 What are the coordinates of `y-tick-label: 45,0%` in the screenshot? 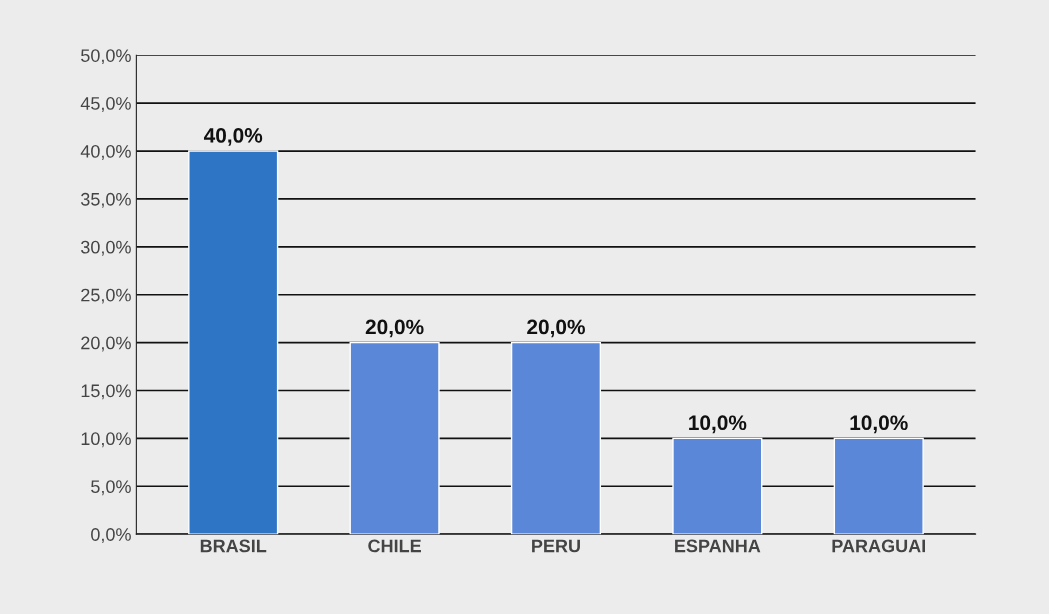 It's located at (105, 104).